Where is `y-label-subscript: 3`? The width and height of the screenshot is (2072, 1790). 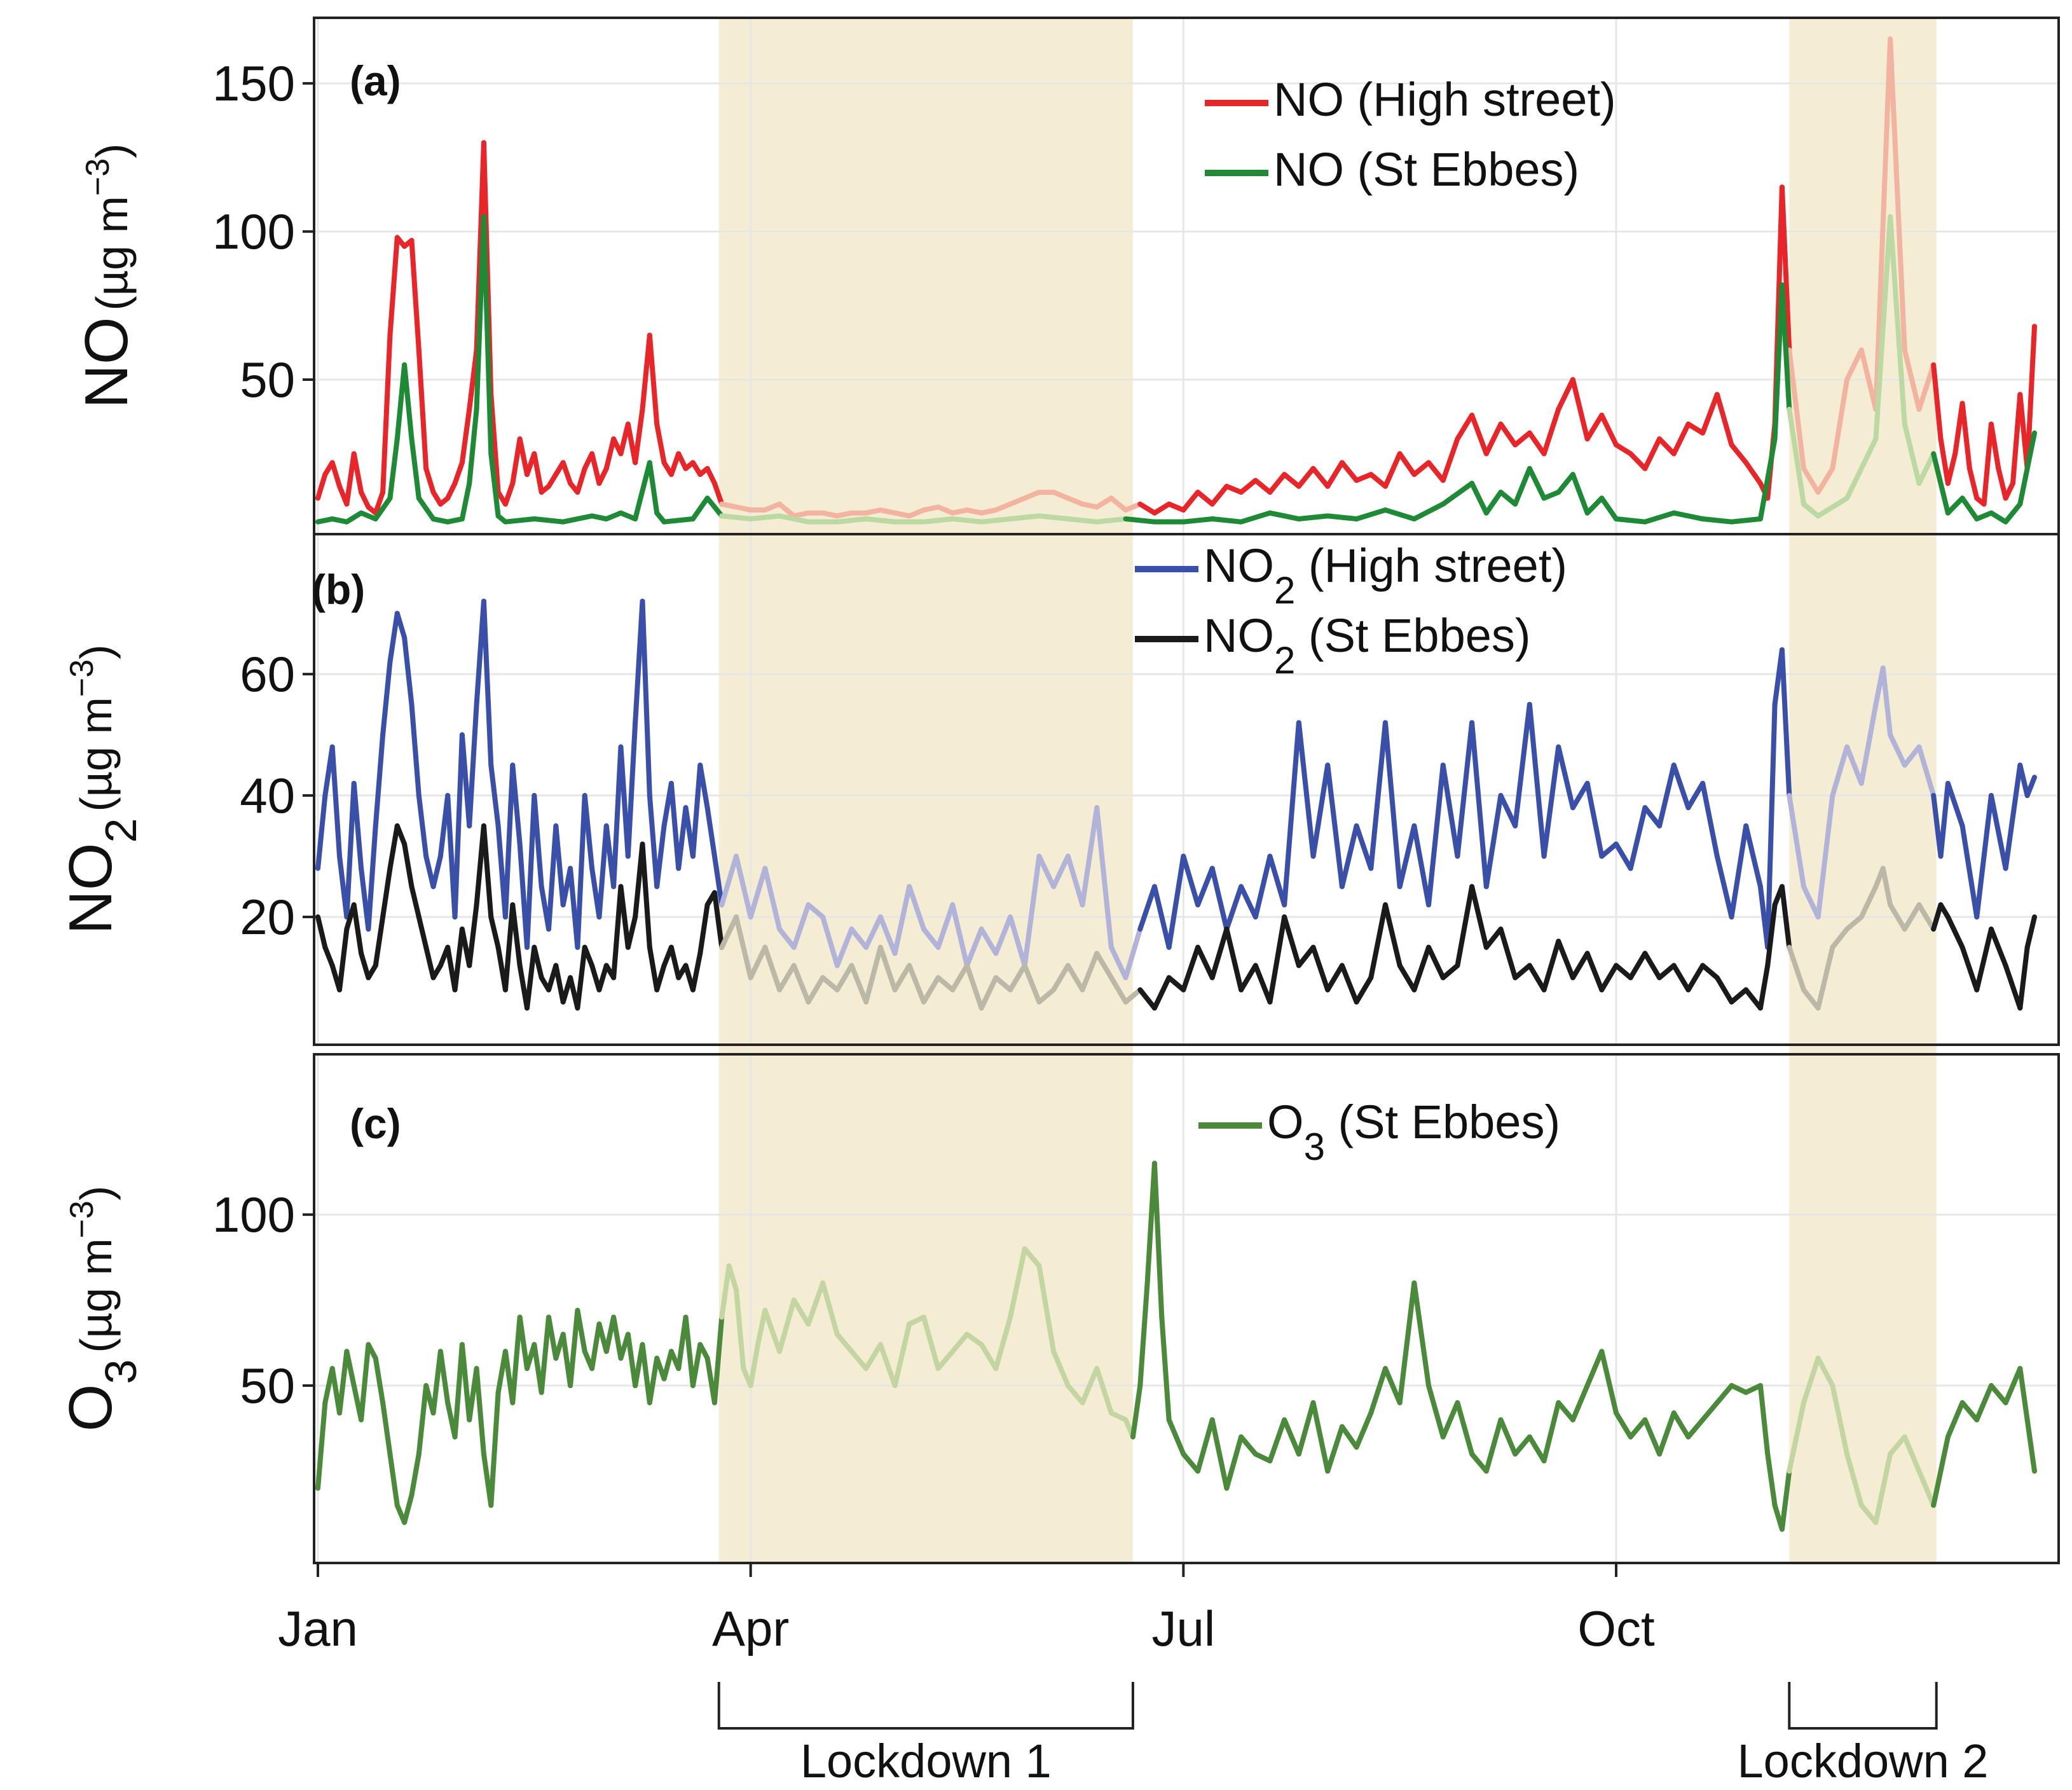
y-label-subscript: 3 is located at coordinates (121, 1372).